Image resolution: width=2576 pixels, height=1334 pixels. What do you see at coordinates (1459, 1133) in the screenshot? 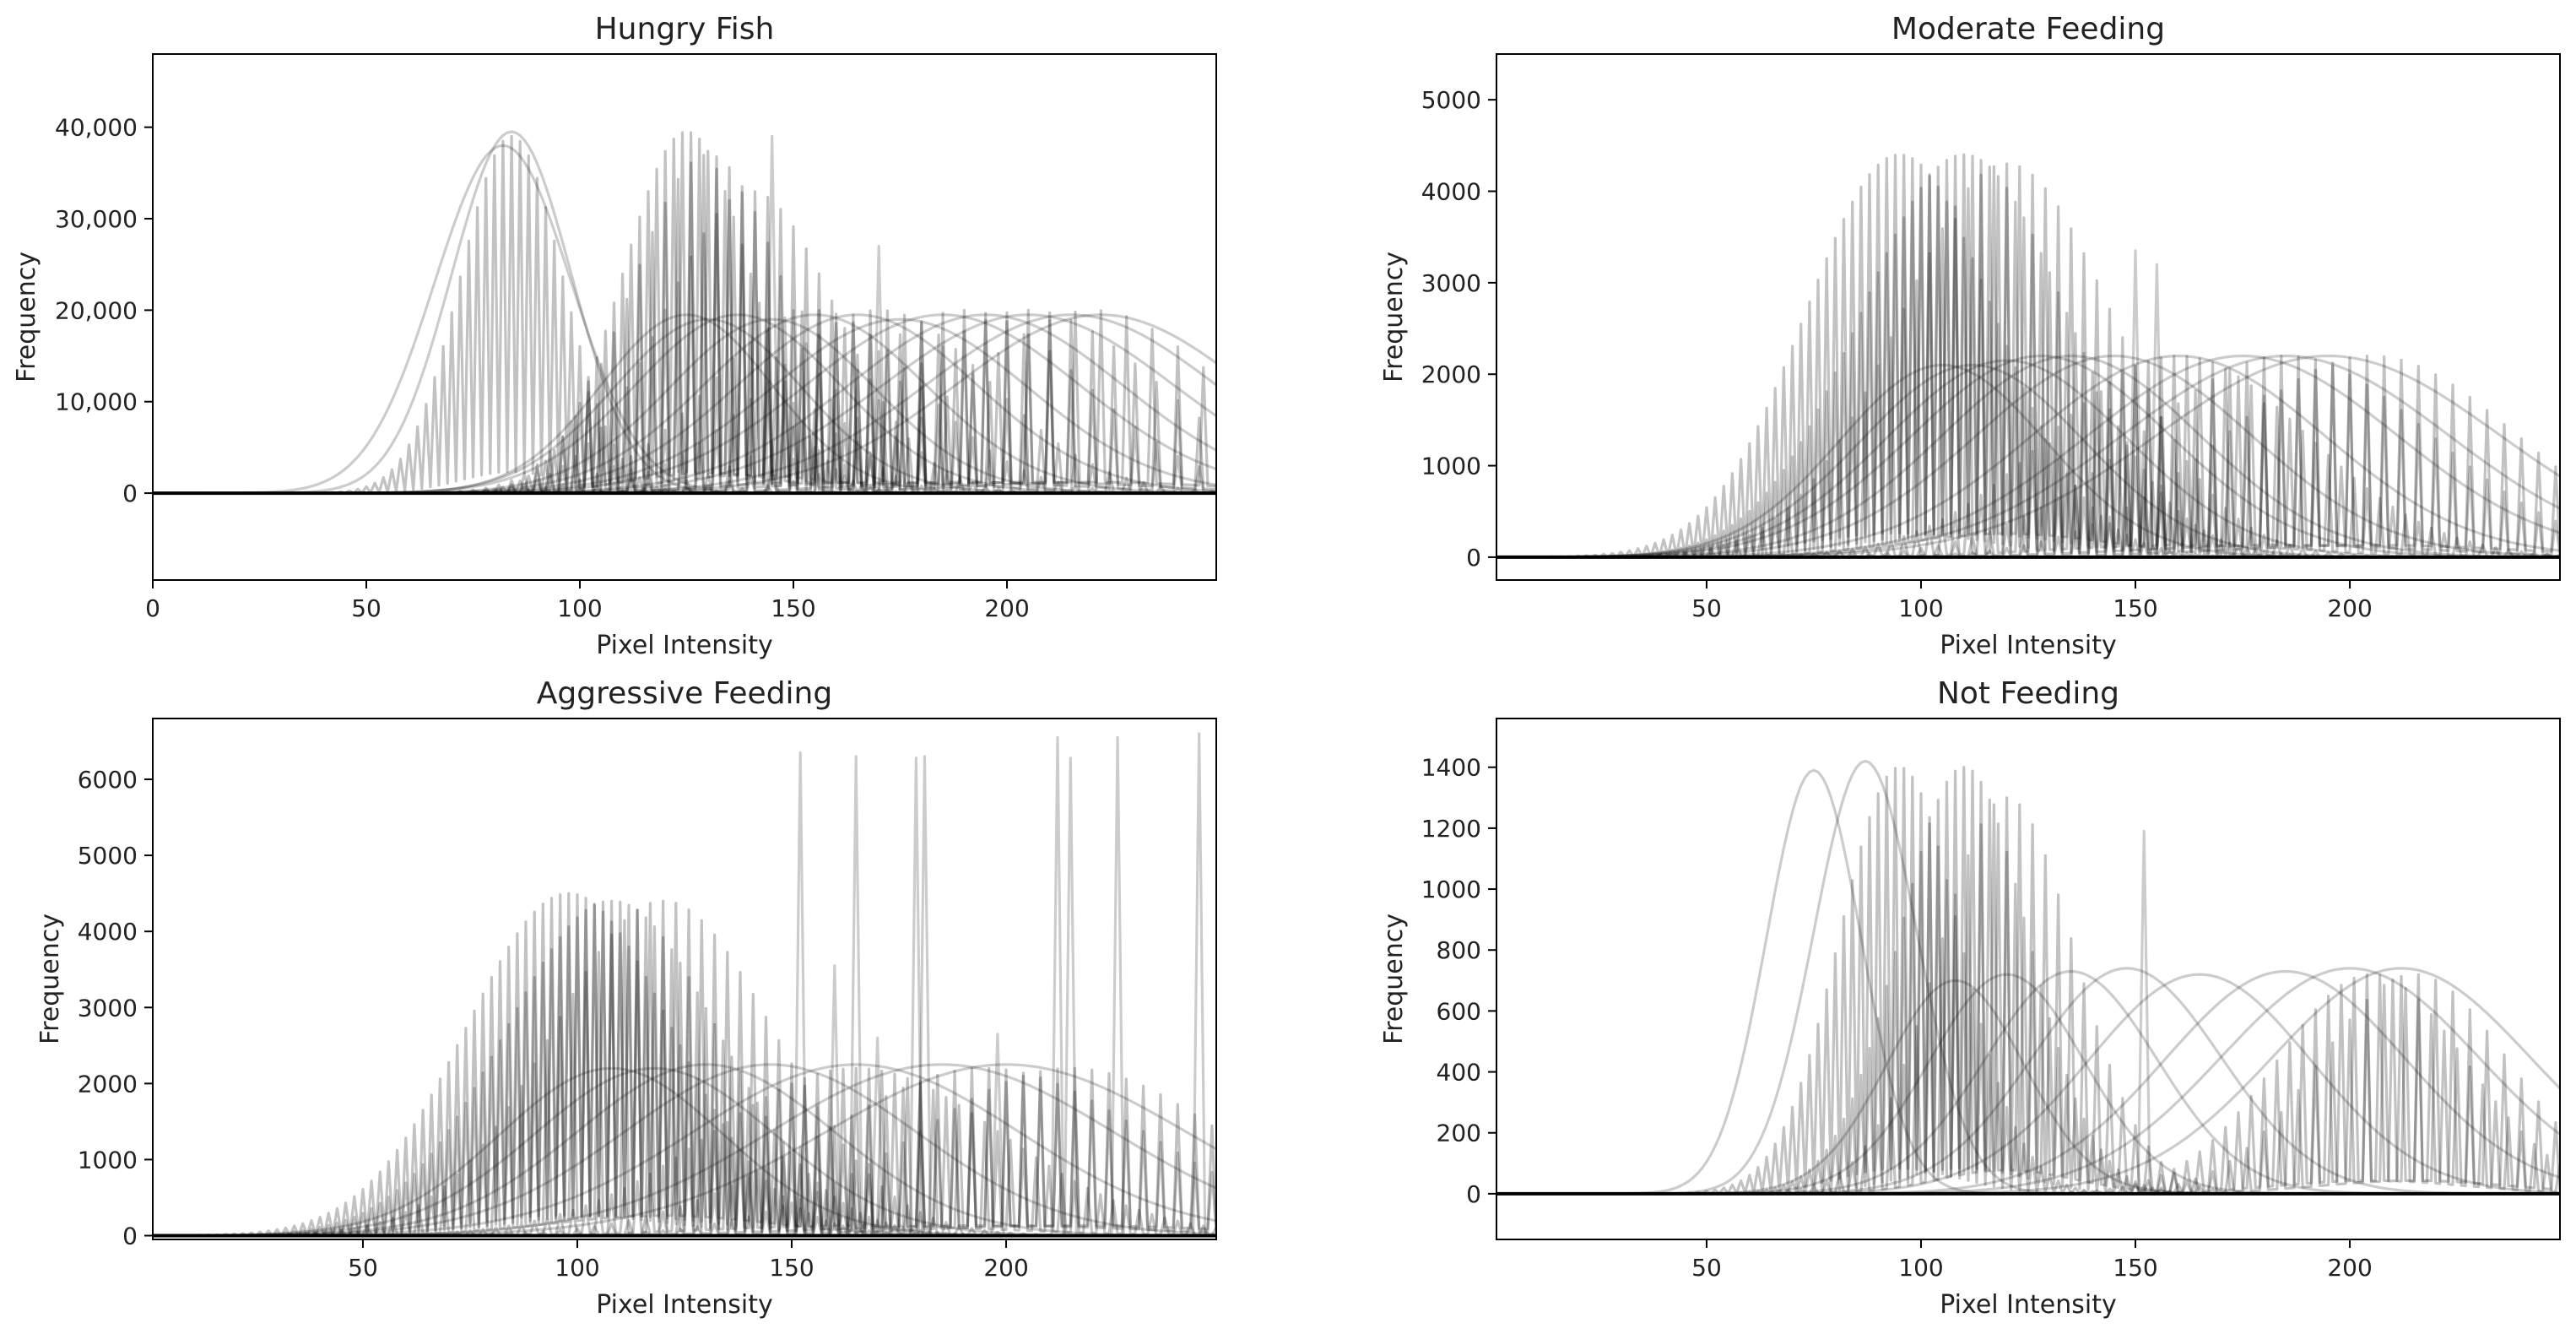
I see `y-tick-label: 200` at bounding box center [1459, 1133].